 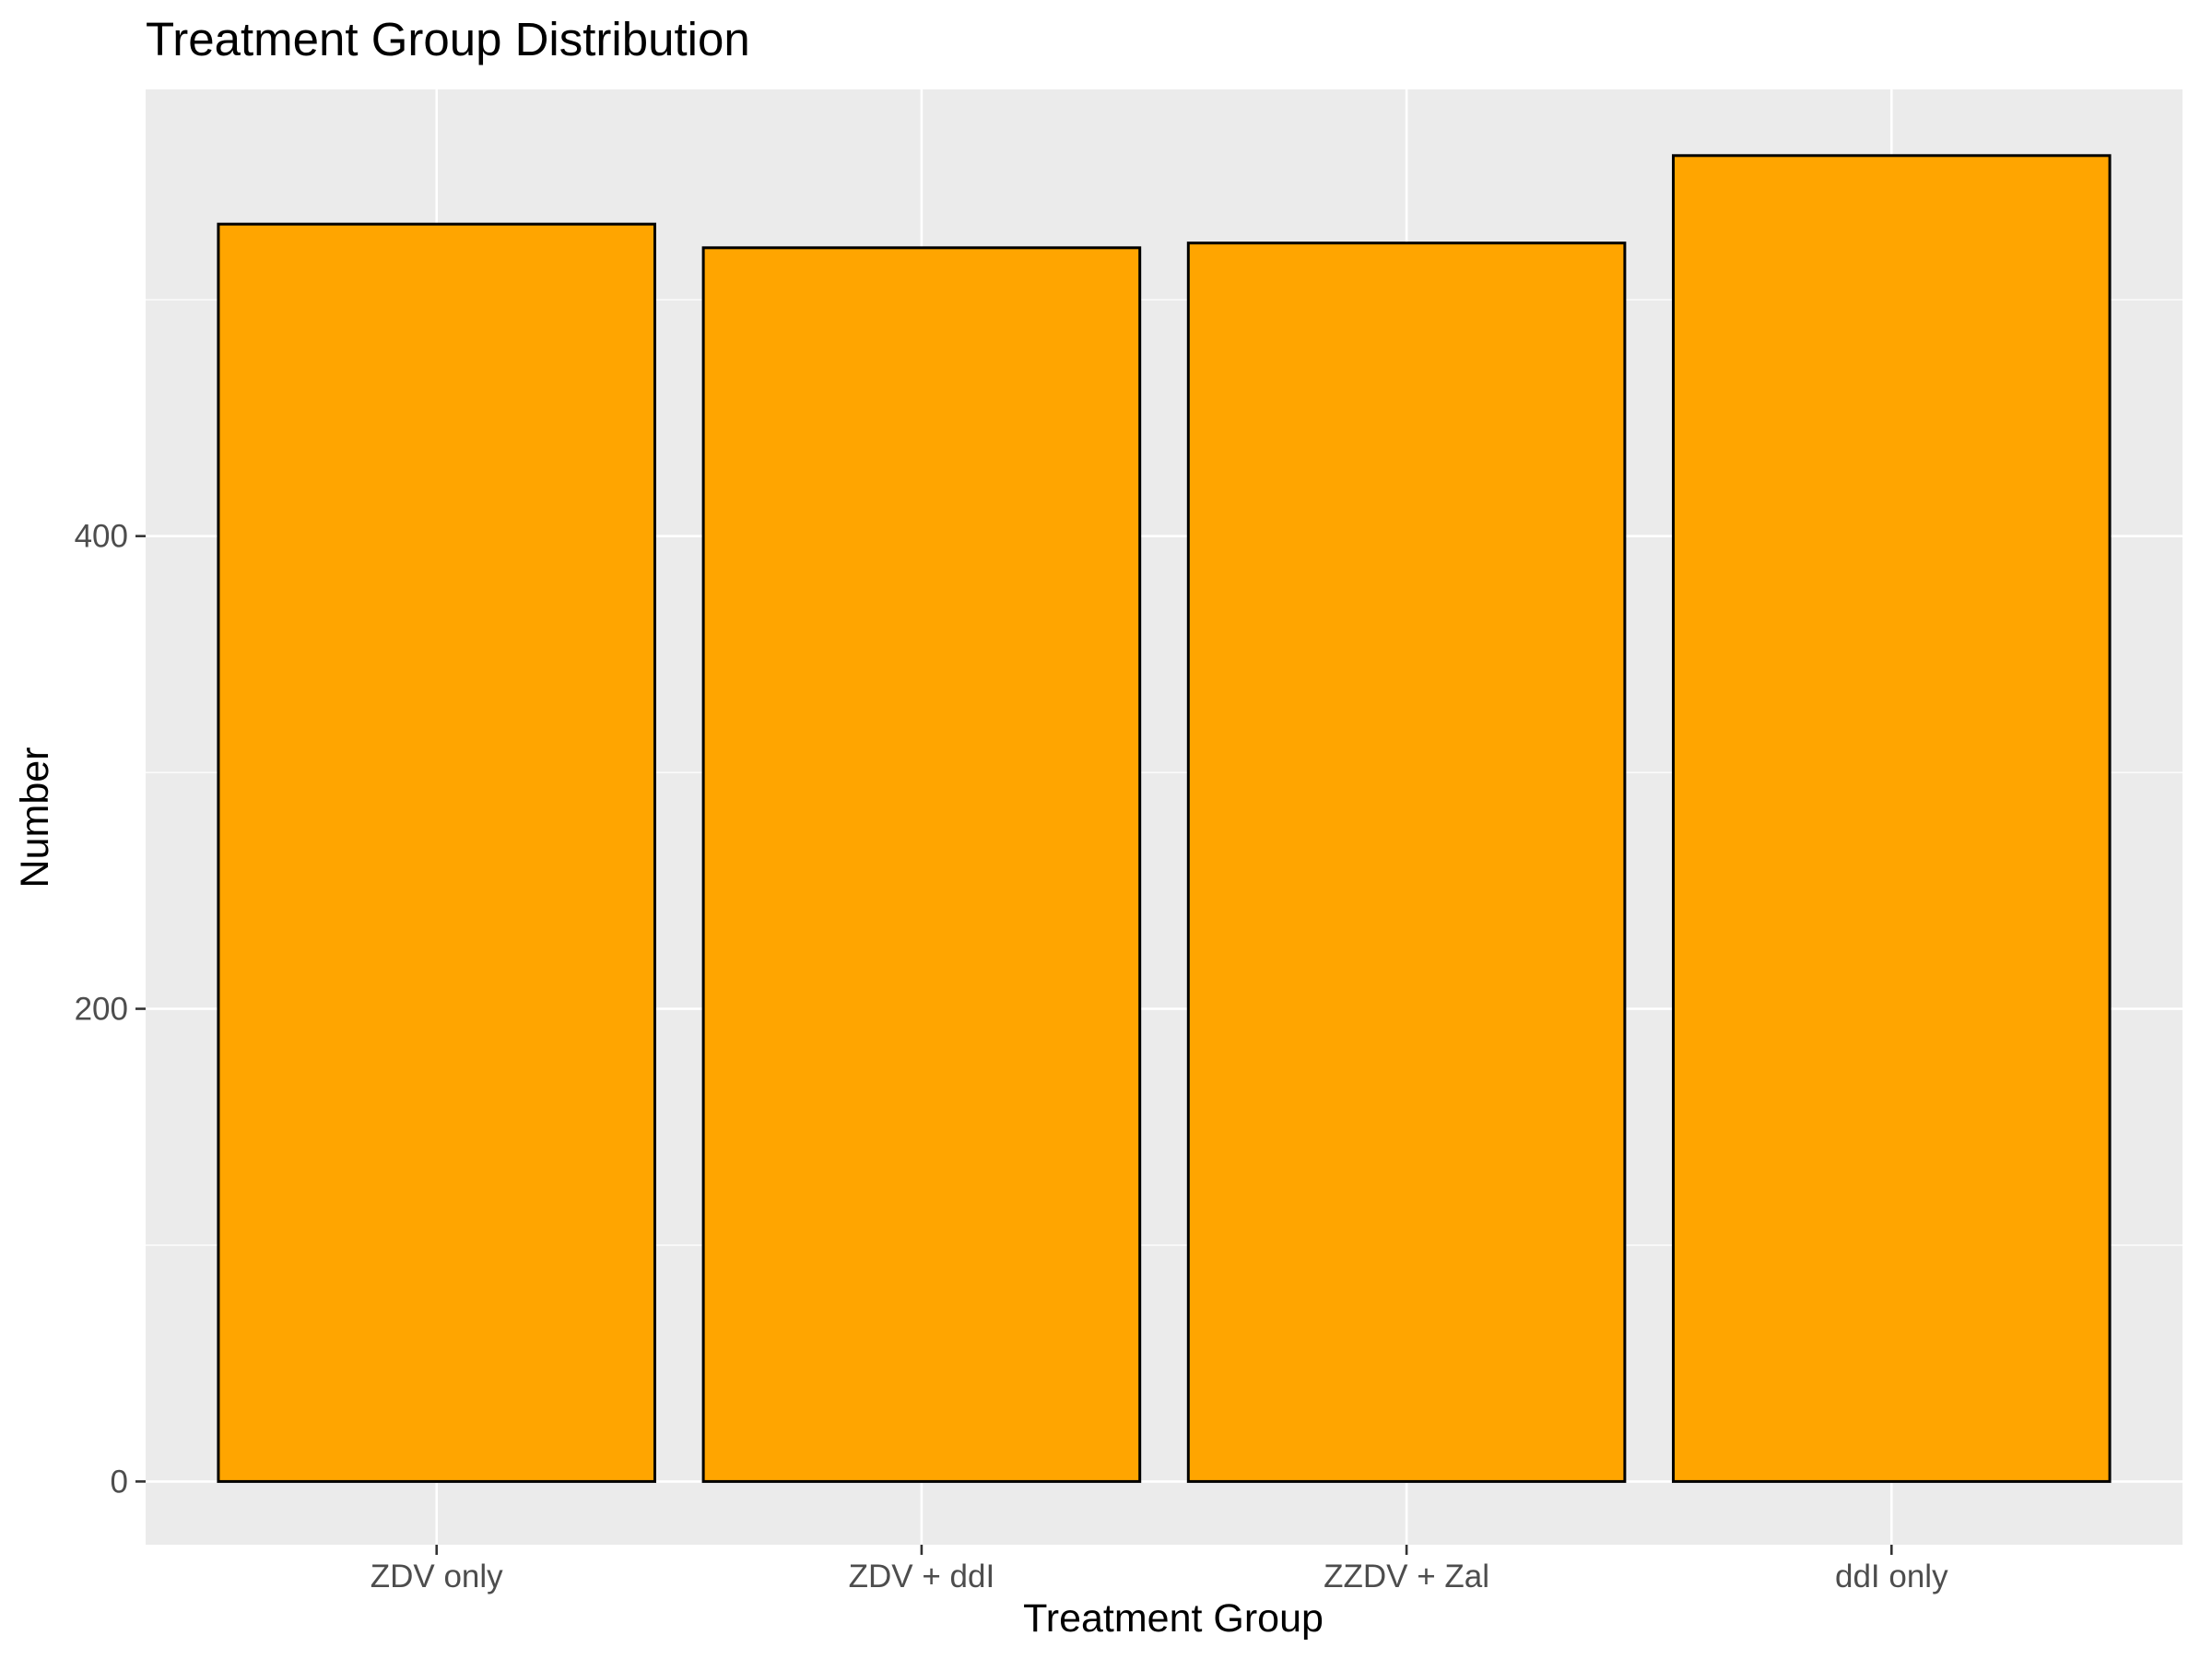 I want to click on x-tick-label: ddI only, so click(x=1891, y=1576).